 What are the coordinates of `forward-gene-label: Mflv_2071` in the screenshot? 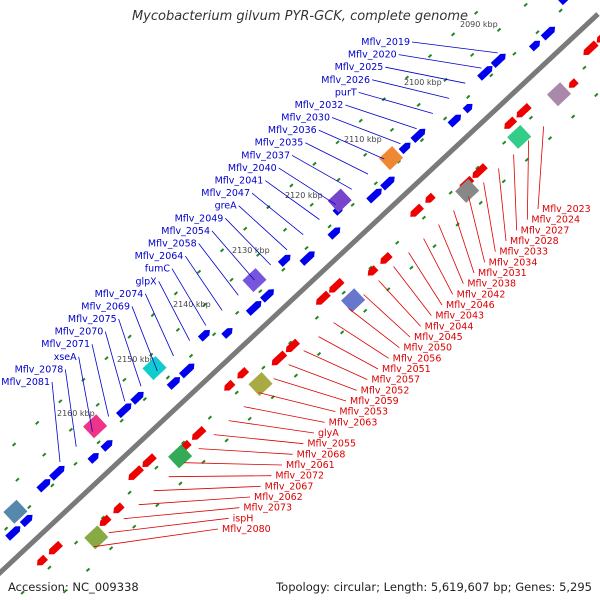 It's located at (65, 344).